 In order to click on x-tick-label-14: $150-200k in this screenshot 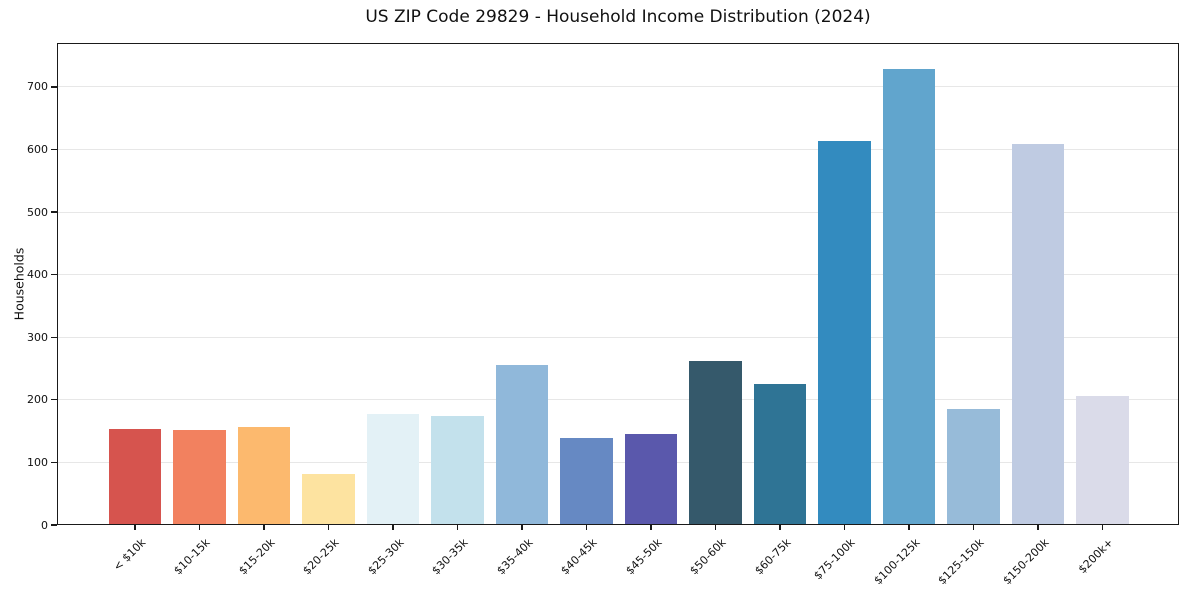, I will do `click(1026, 562)`.